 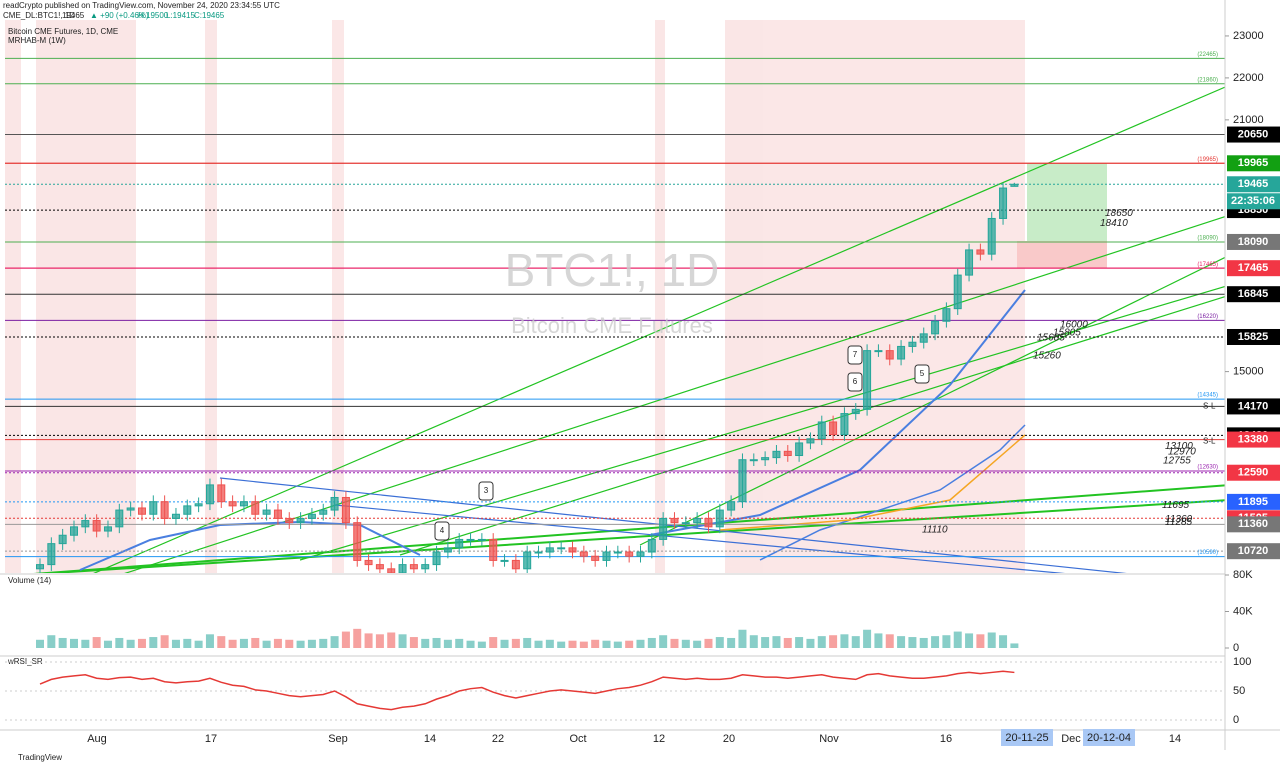 What do you see at coordinates (659, 739) in the screenshot?
I see `x-tick-label: 12` at bounding box center [659, 739].